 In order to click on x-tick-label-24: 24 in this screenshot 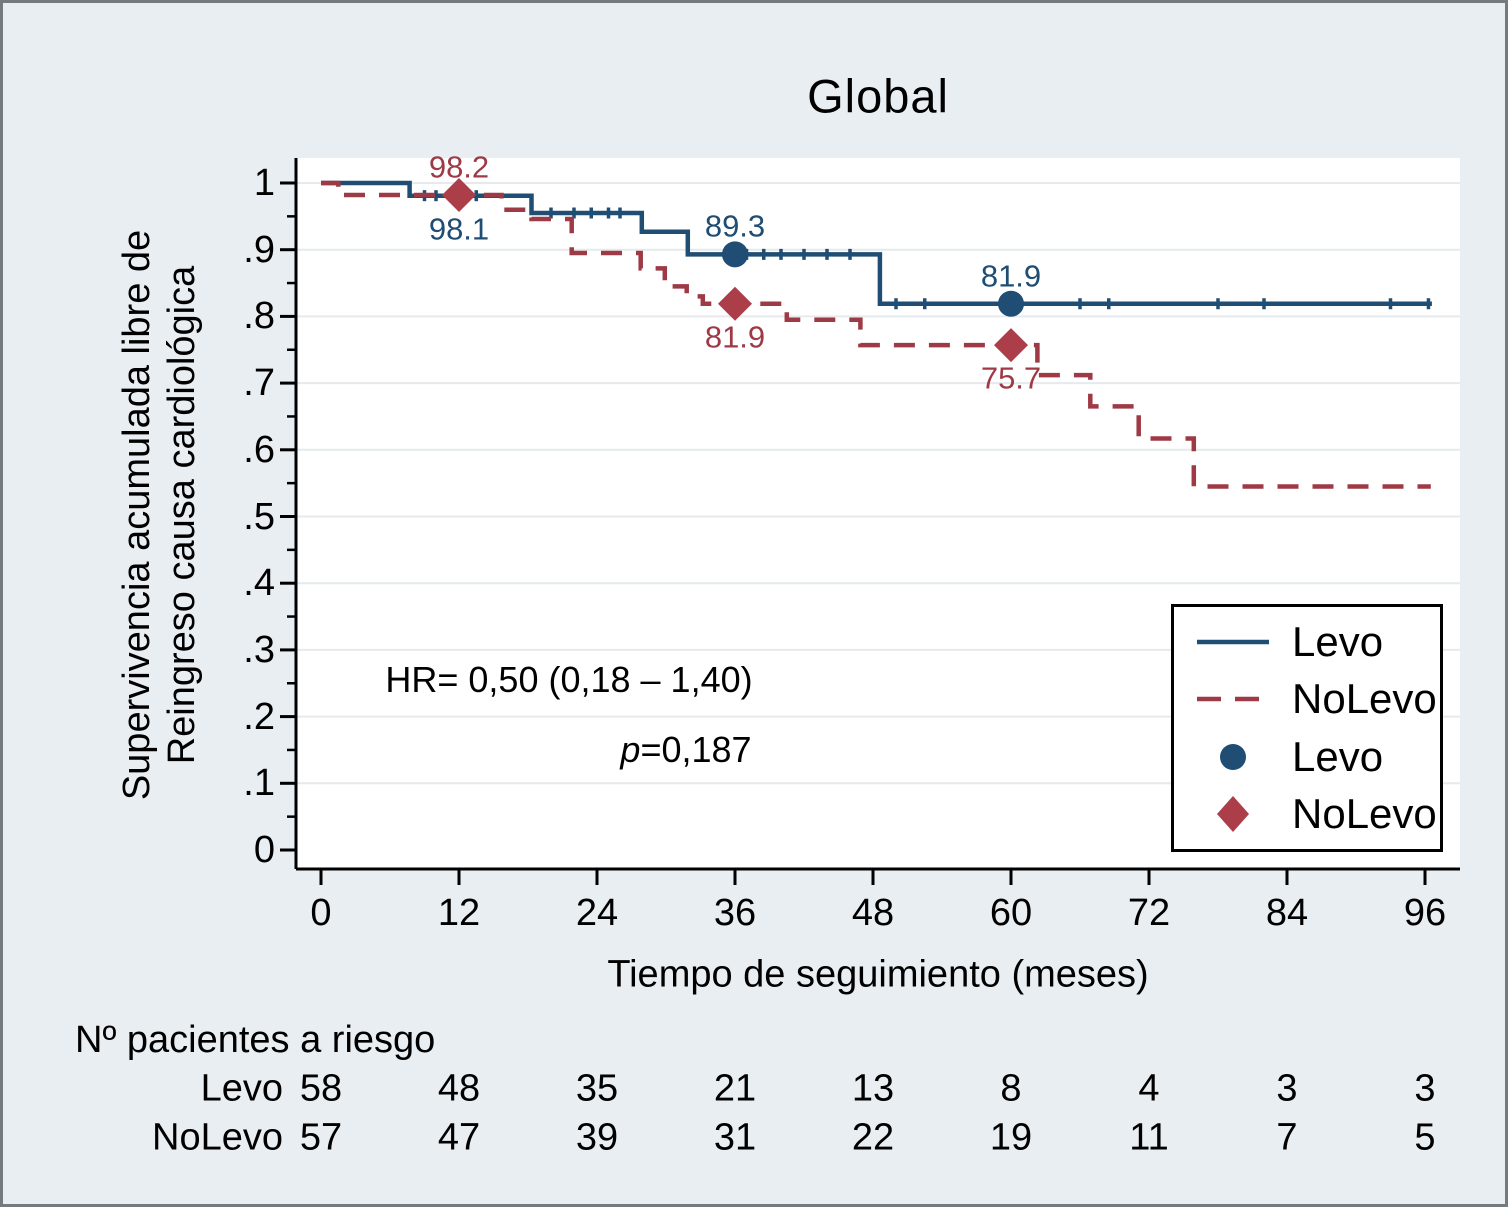, I will do `click(597, 913)`.